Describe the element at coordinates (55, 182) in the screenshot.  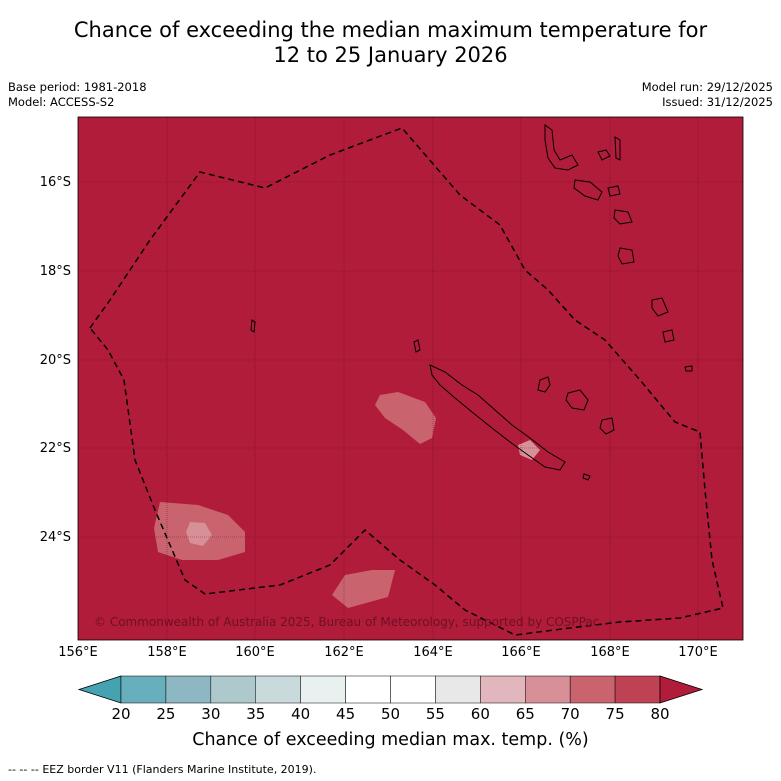
I see `lat-label-16s: 16°S` at that location.